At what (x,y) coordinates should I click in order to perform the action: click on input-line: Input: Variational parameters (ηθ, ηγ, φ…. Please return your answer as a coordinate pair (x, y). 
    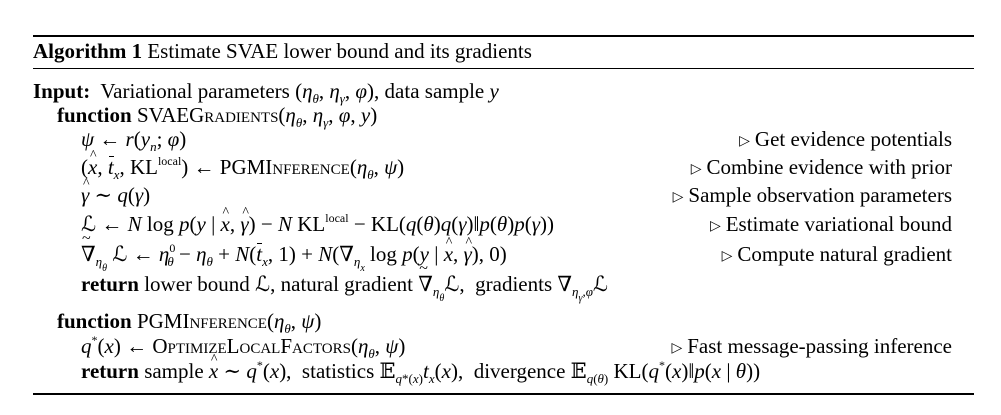
    Looking at the image, I should click on (266, 92).